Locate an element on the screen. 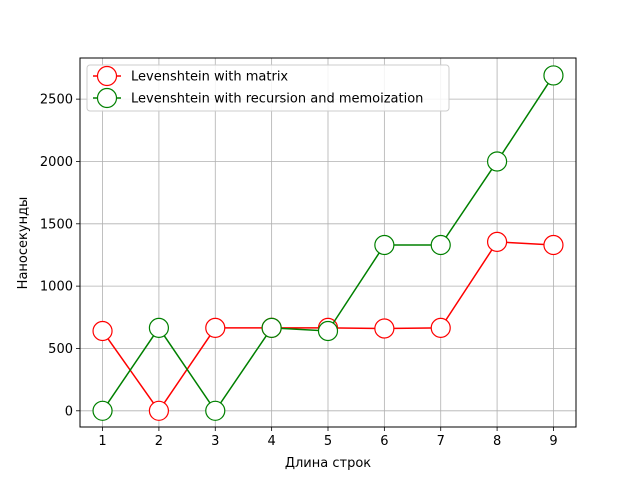 This screenshot has width=640, height=480. x-tick-label: 6 is located at coordinates (384, 441).